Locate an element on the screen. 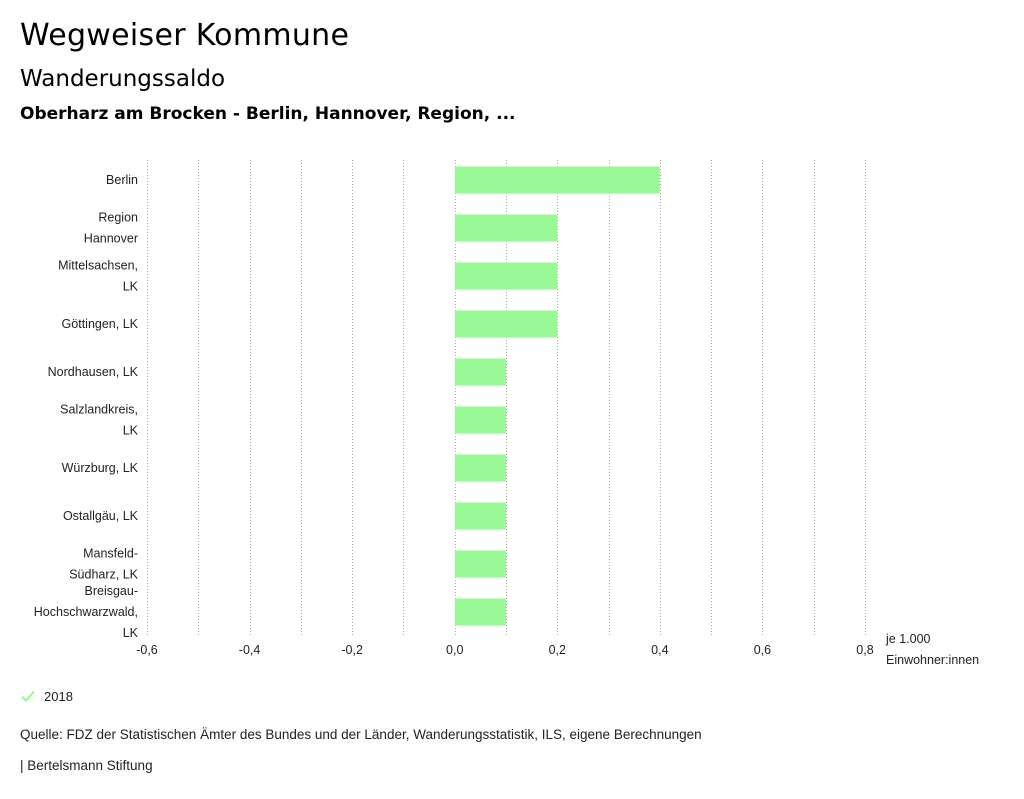 Image resolution: width=1024 pixels, height=799 pixels. tick-label: -0,2 is located at coordinates (352, 650).